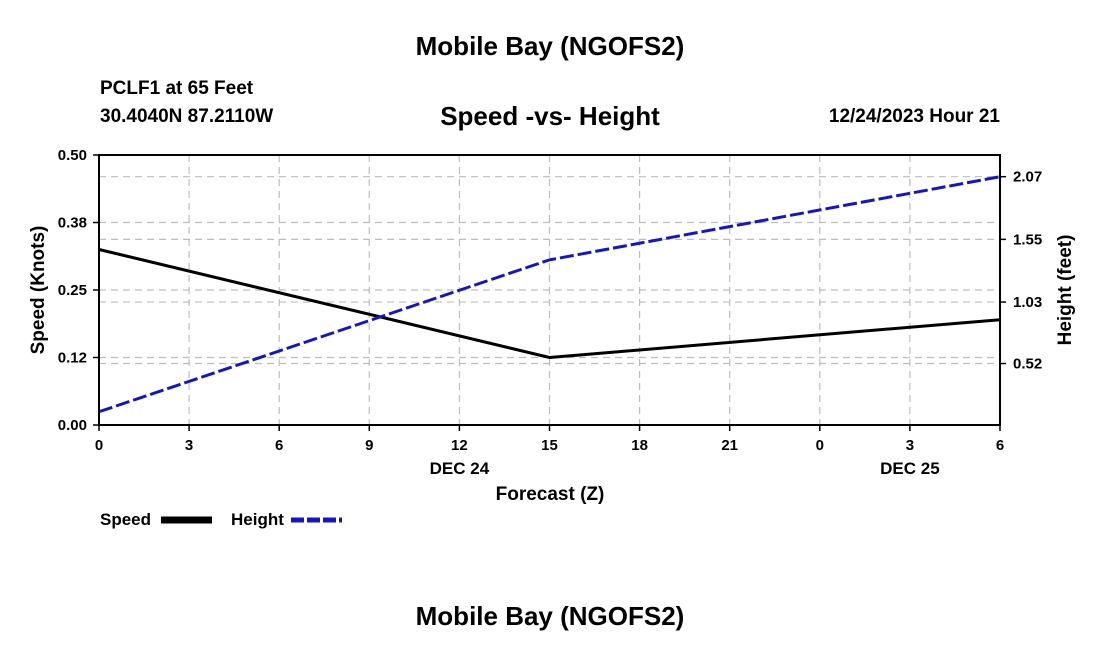 The width and height of the screenshot is (1100, 650). What do you see at coordinates (914, 116) in the screenshot?
I see `forecast-timestamp: 12/24/2023 Hour 21` at bounding box center [914, 116].